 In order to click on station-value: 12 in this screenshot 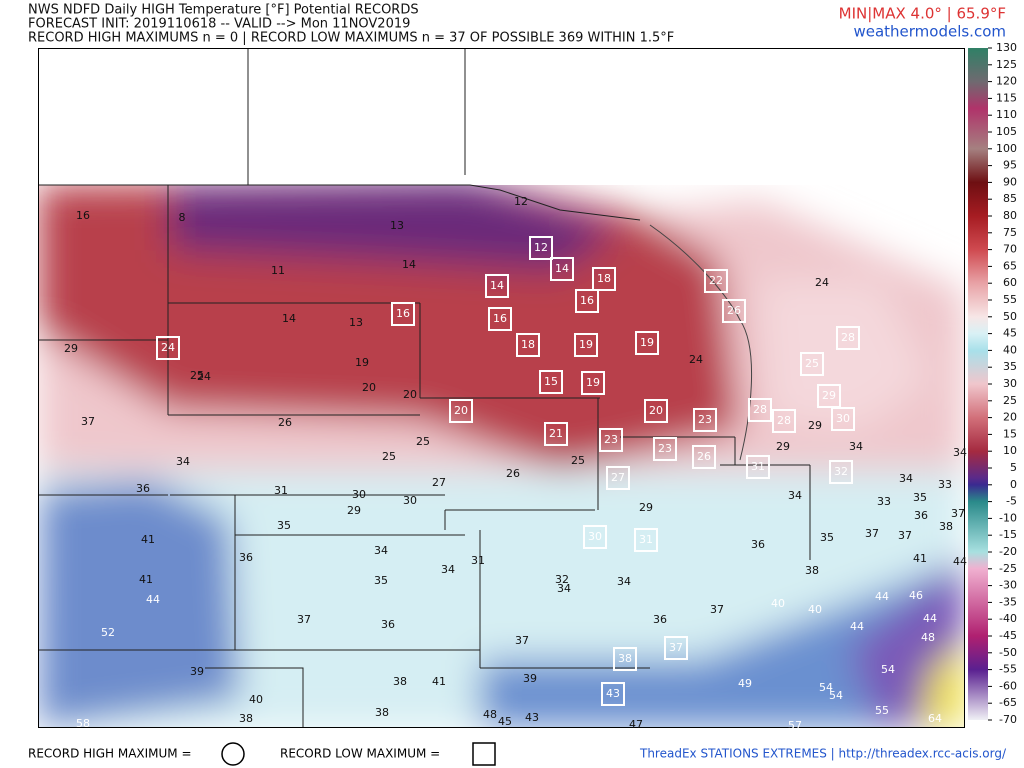, I will do `click(541, 247)`.